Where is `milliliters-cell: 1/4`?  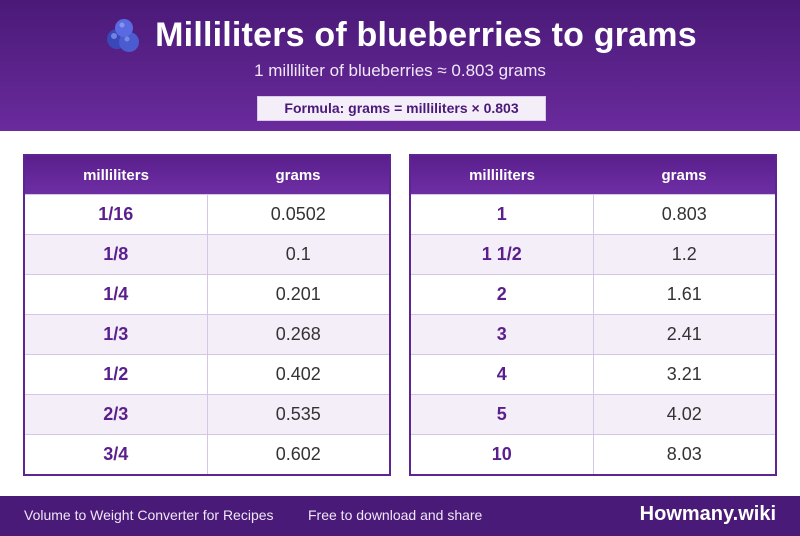
milliliters-cell: 1/4 is located at coordinates (116, 294).